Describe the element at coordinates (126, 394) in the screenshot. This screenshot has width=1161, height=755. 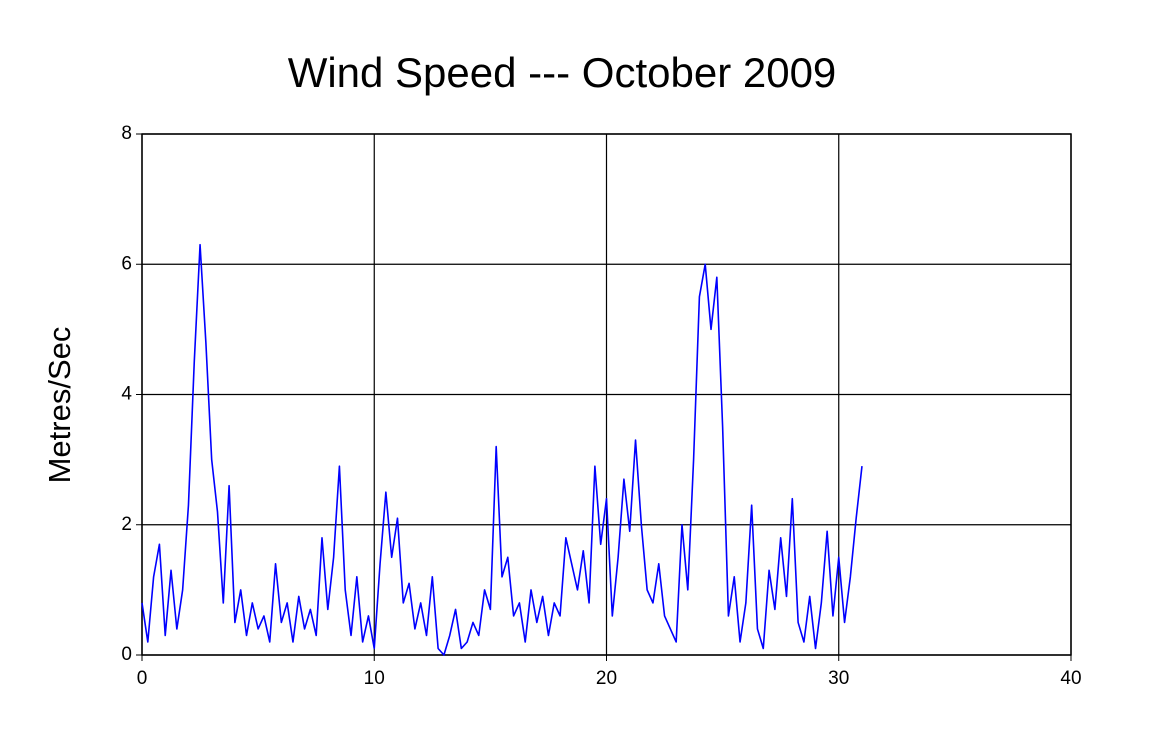
I see `y-tick-label: 4` at that location.